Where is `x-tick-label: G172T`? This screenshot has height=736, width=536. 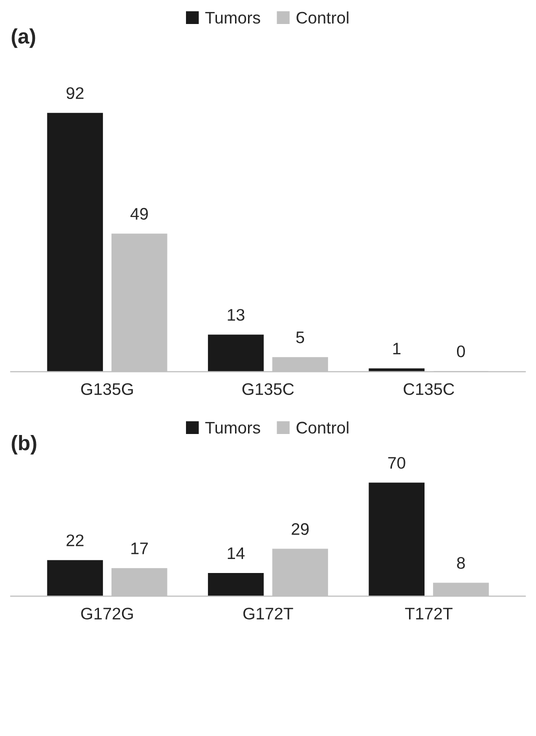
x-tick-label: G172T is located at coordinates (268, 614).